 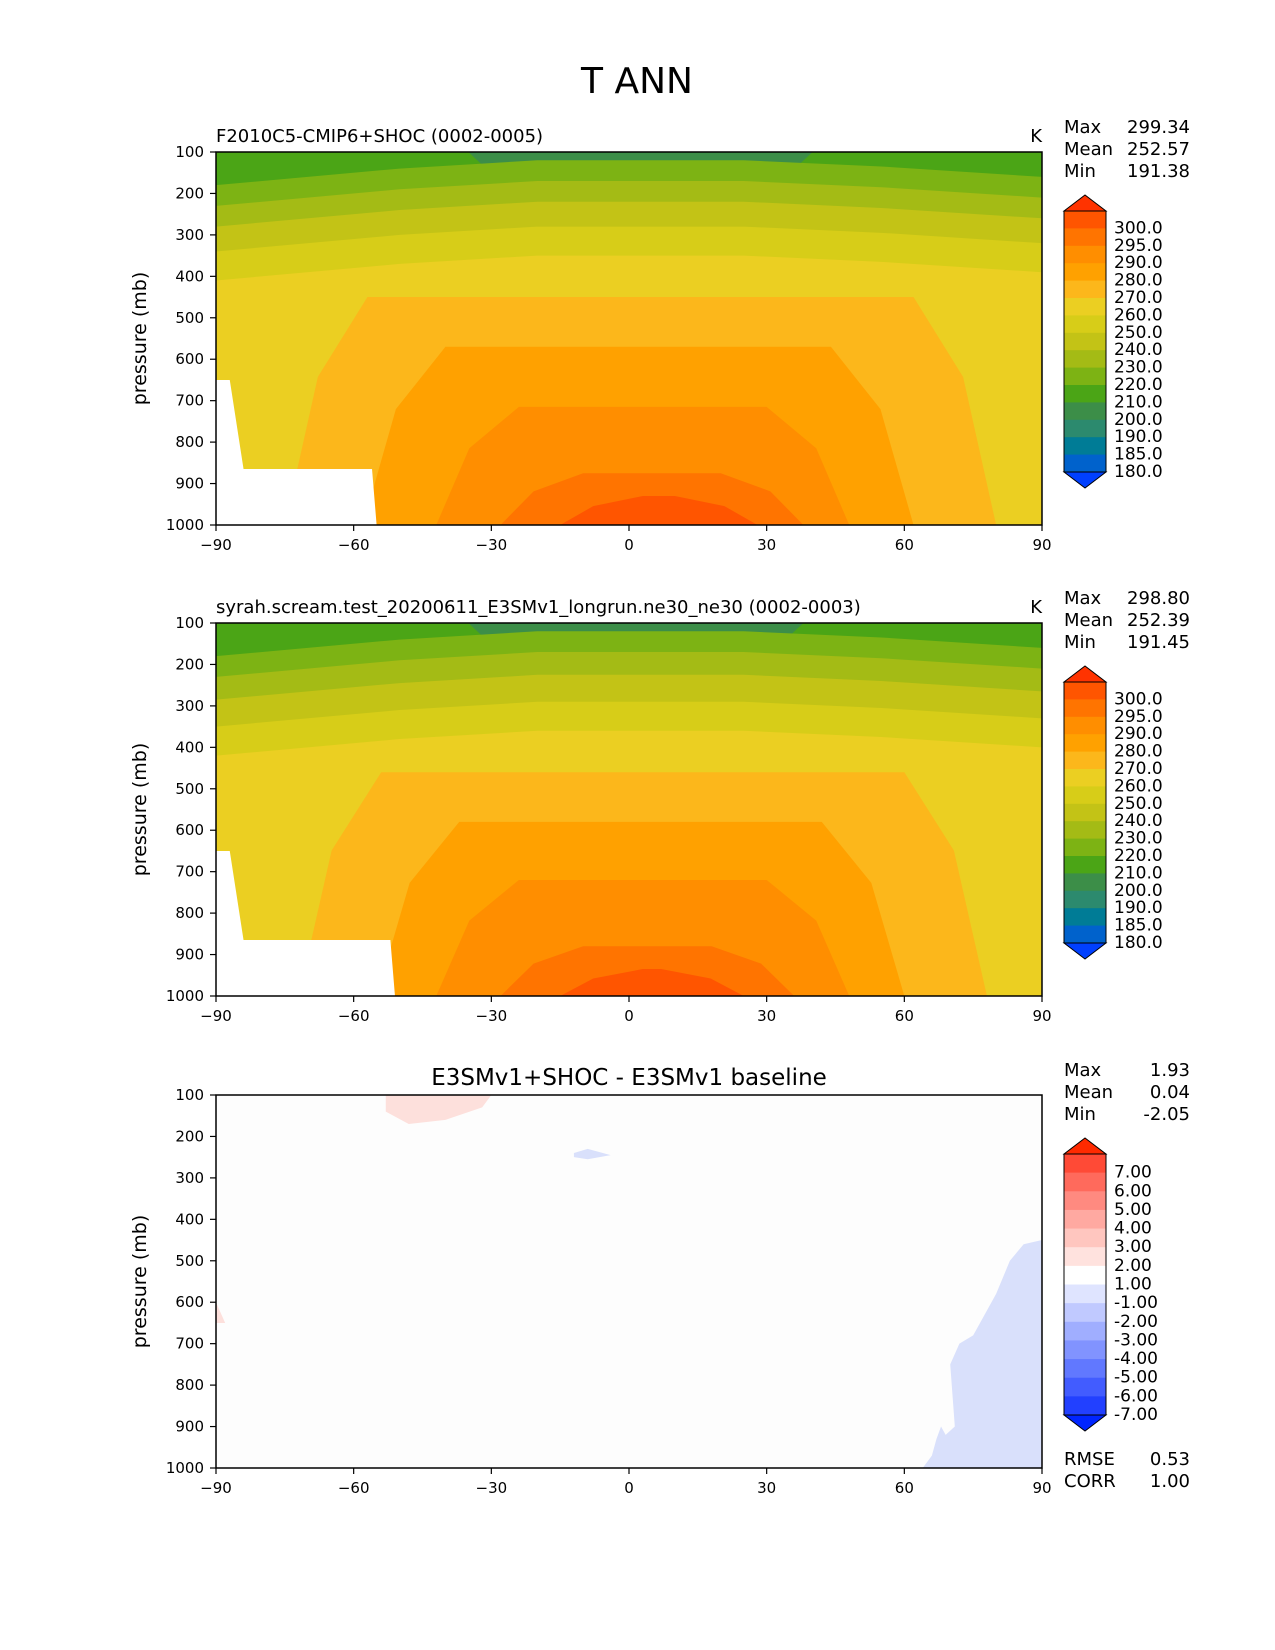 I want to click on colorbar-extend-max, so click(x=1085, y=203).